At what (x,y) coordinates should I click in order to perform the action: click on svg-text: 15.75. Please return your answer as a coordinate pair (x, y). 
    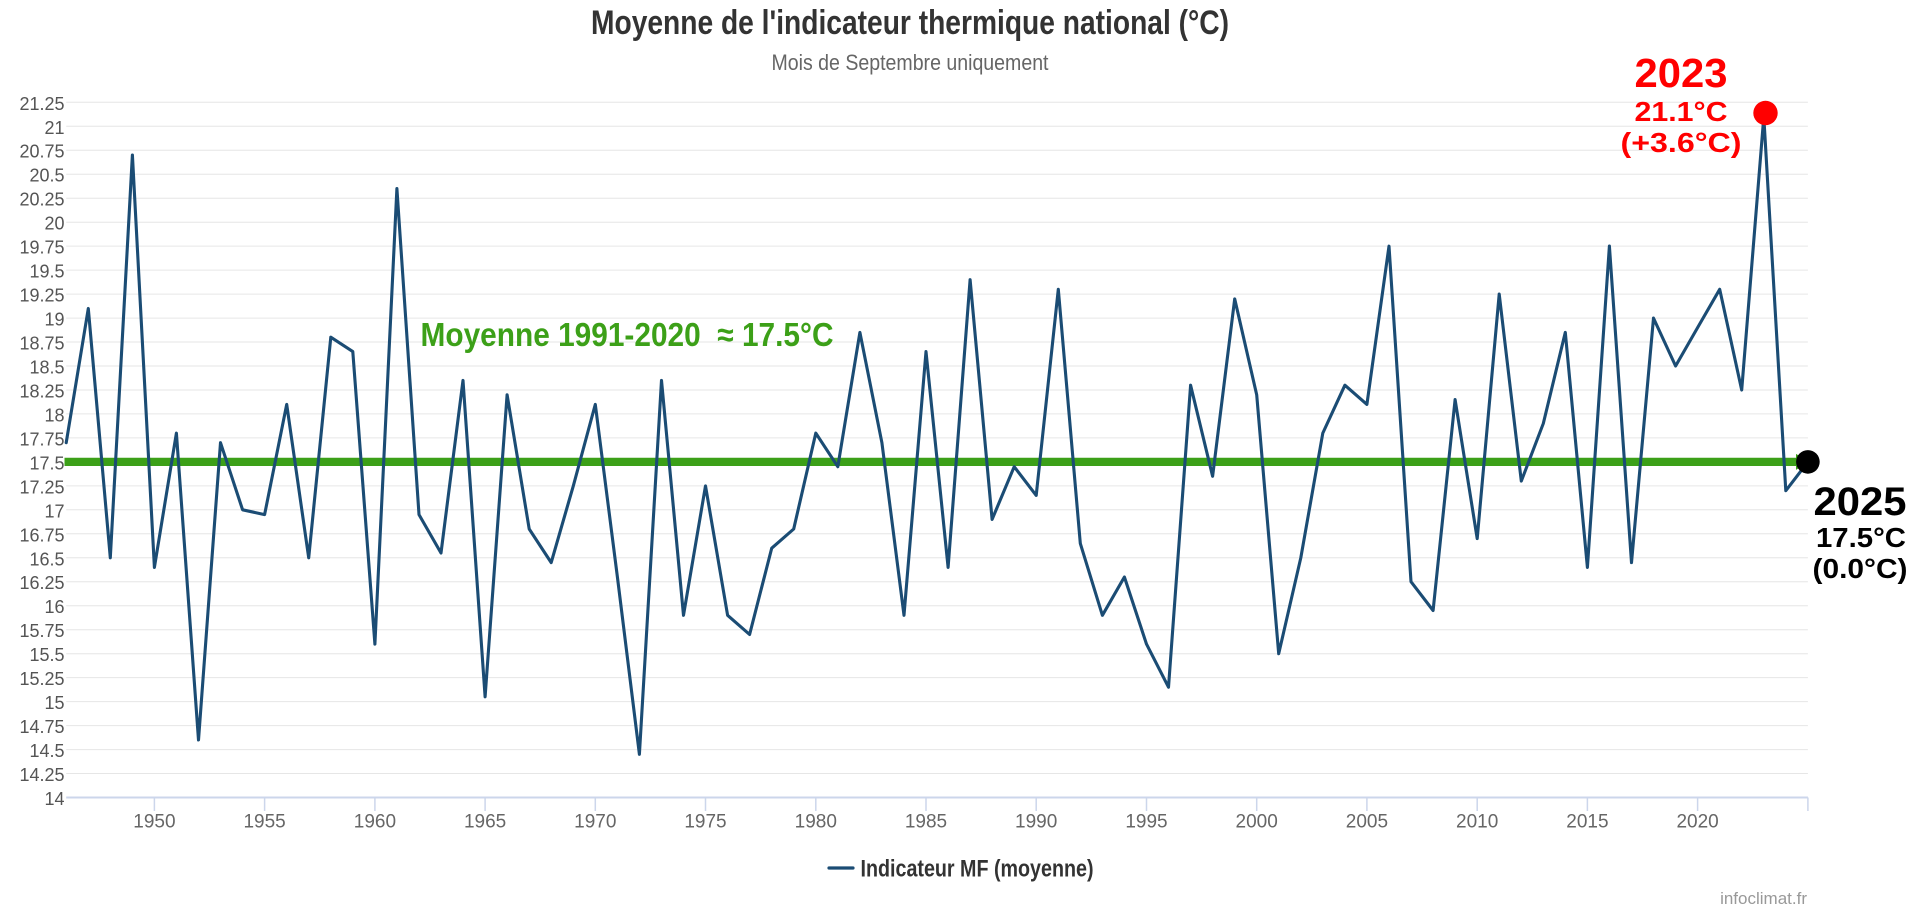
    Looking at the image, I should click on (41, 631).